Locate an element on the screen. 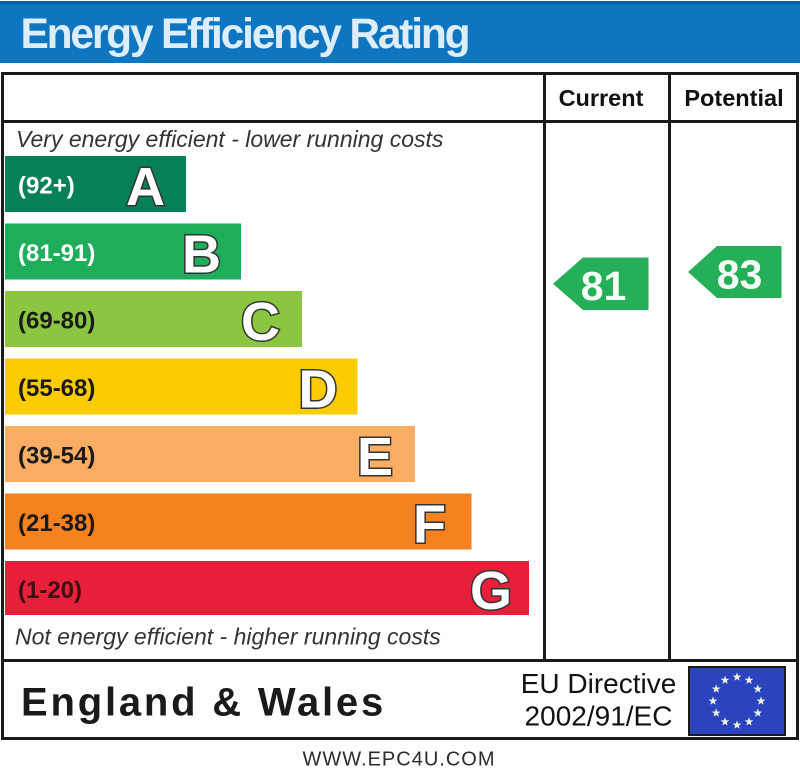 This screenshot has width=800, height=776. svg-text: F is located at coordinates (429, 525).